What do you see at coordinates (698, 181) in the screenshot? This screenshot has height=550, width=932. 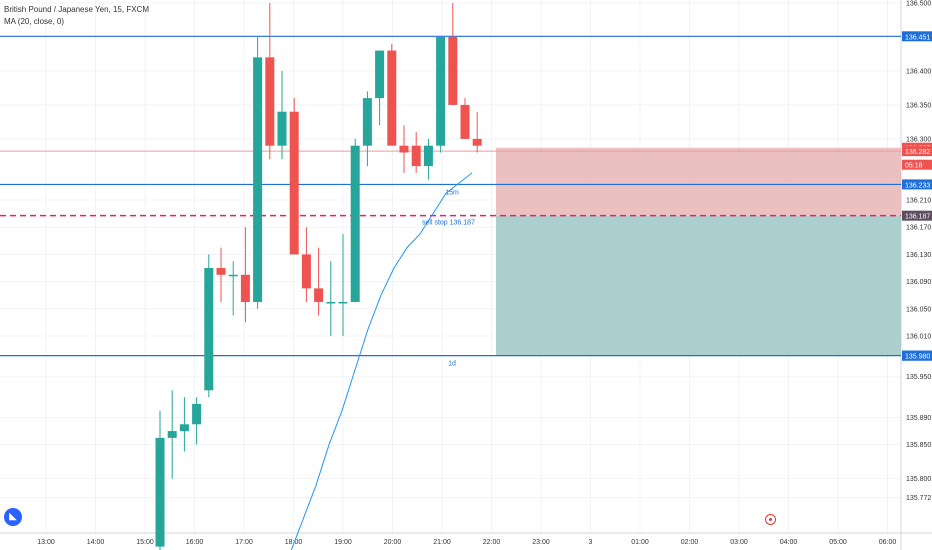 I see `stop-loss-zone` at bounding box center [698, 181].